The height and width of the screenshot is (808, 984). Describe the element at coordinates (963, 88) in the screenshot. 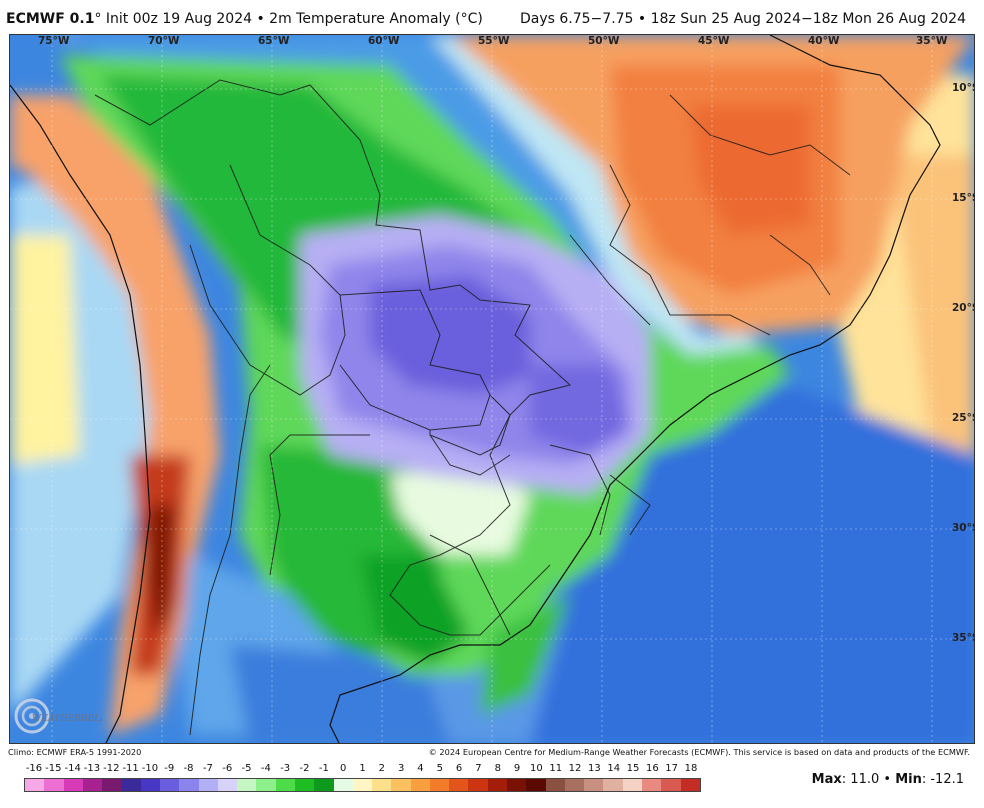

I see `latitude-label: 10°S` at that location.